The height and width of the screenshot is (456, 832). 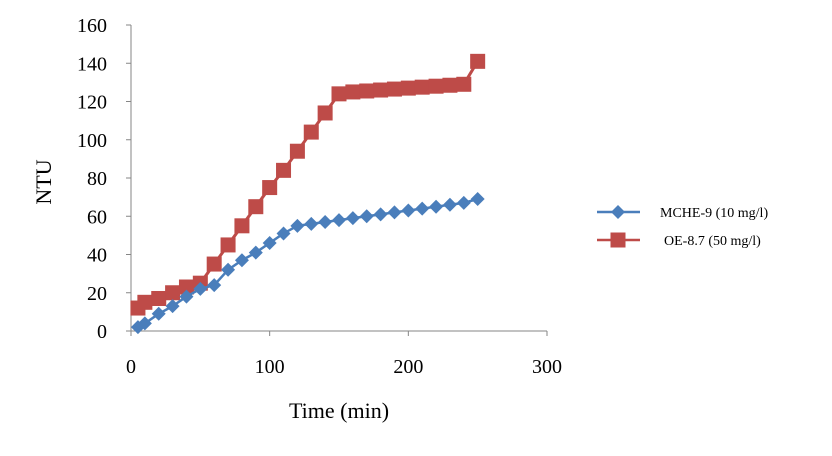 I want to click on x-tick-label: 0, so click(x=131, y=367).